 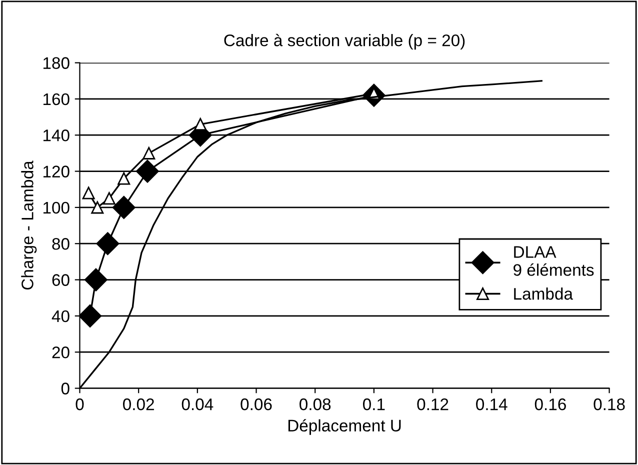 What do you see at coordinates (61, 280) in the screenshot?
I see `y-tick-label: 60` at bounding box center [61, 280].